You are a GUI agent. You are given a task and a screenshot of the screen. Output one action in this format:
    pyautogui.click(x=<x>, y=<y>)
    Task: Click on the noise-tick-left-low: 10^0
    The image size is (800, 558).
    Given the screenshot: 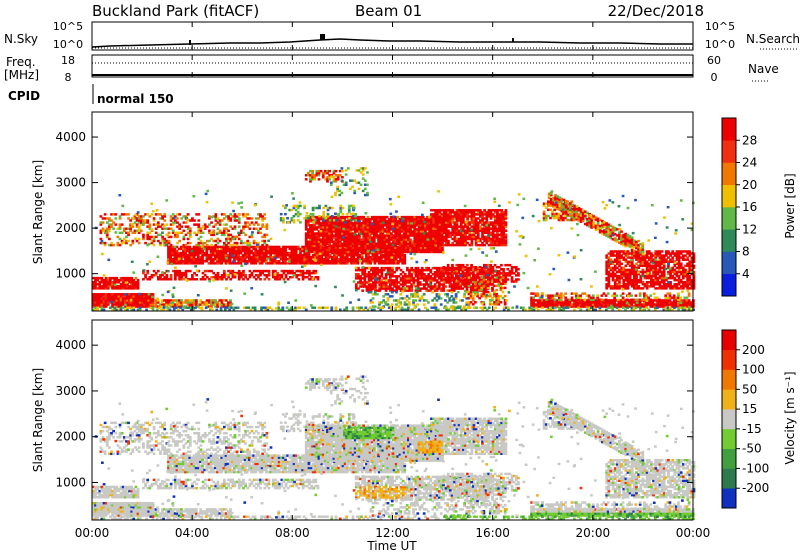 What is the action you would take?
    pyautogui.click(x=68, y=44)
    